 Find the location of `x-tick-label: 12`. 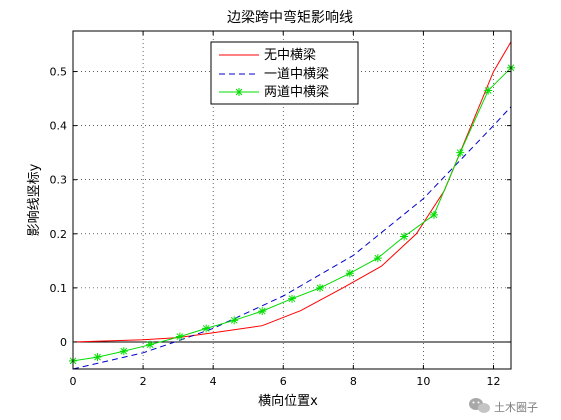

x-tick-label: 12 is located at coordinates (493, 381).